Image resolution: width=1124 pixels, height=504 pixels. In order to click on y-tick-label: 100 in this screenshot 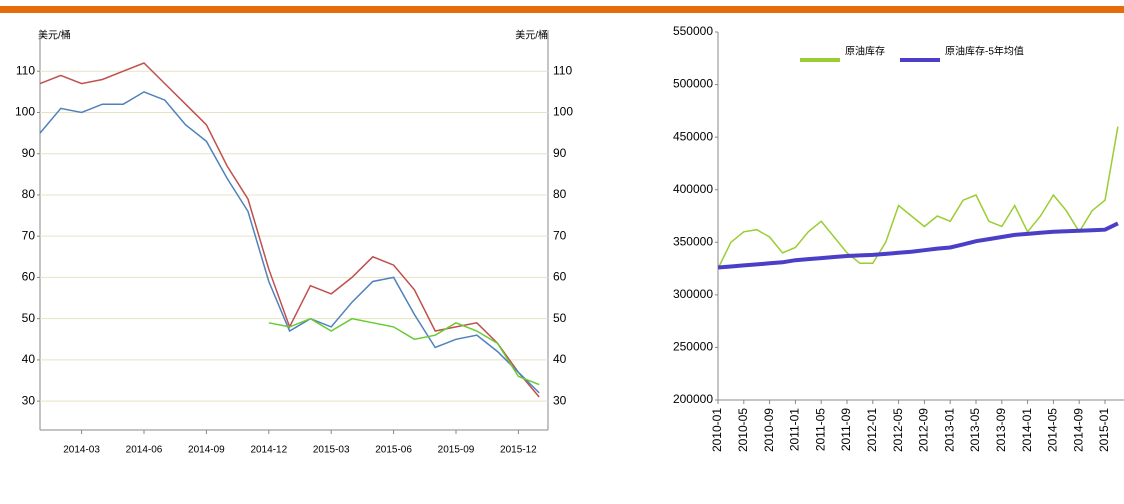, I will do `click(25, 112)`.